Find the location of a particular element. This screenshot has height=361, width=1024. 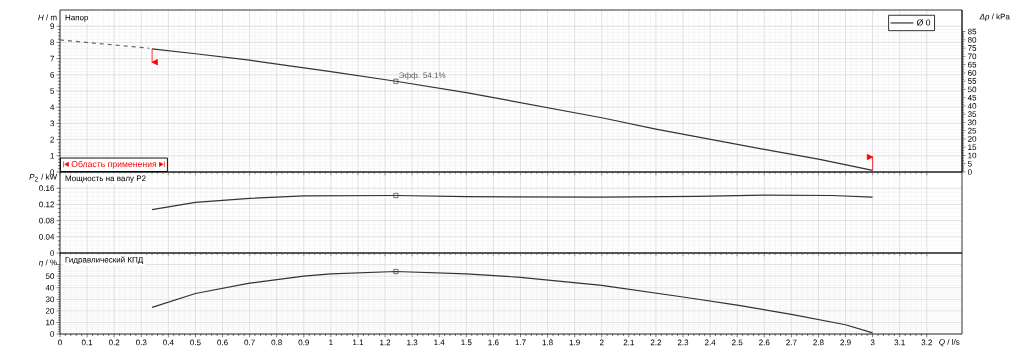

x-tick-label: 1.2 is located at coordinates (385, 342).